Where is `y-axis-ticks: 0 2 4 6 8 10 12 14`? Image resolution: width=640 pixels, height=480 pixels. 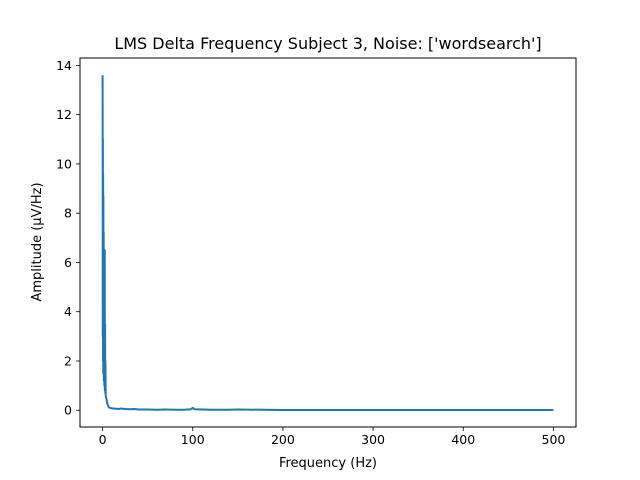 y-axis-ticks: 0 2 4 6 8 10 12 14 is located at coordinates (68, 238).